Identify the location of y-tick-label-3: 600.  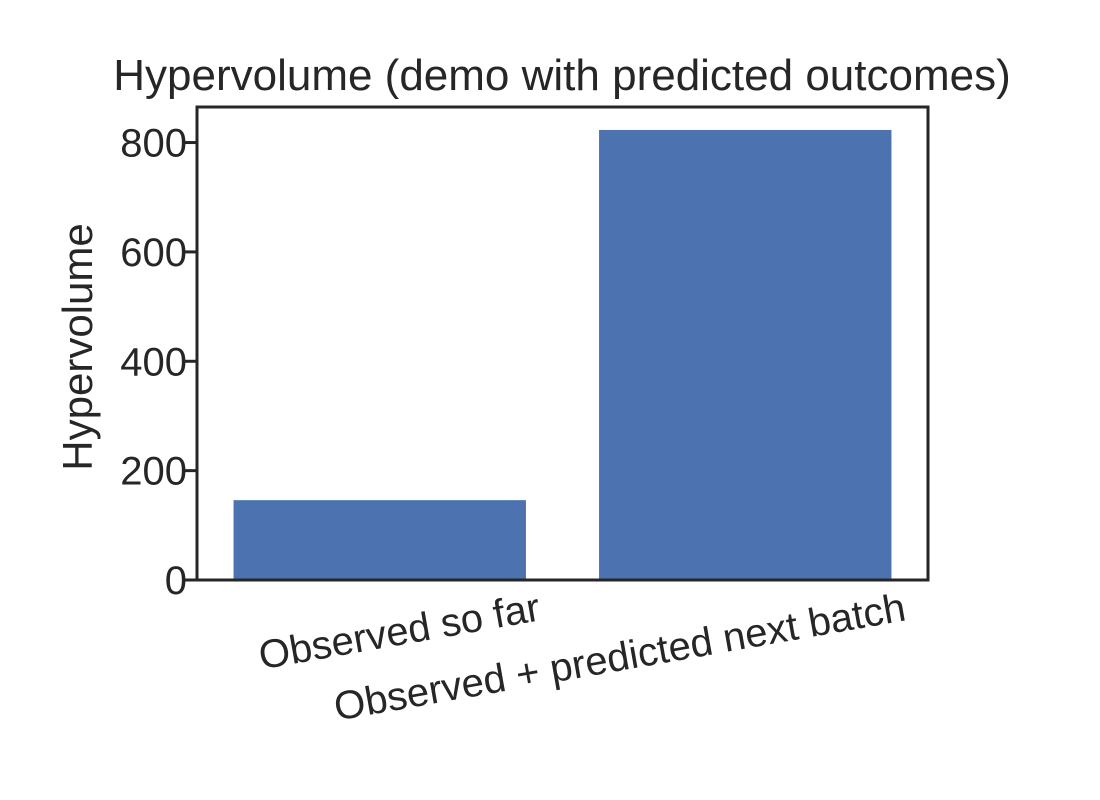
(153, 253).